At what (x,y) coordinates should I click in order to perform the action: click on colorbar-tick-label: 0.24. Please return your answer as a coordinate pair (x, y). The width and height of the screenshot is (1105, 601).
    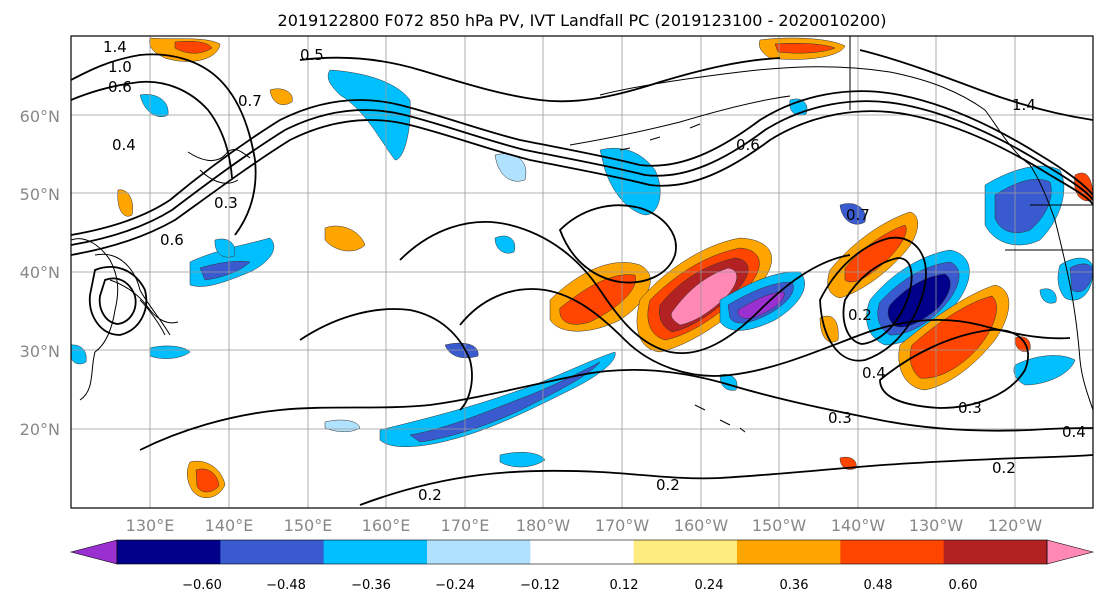
    Looking at the image, I should click on (709, 585).